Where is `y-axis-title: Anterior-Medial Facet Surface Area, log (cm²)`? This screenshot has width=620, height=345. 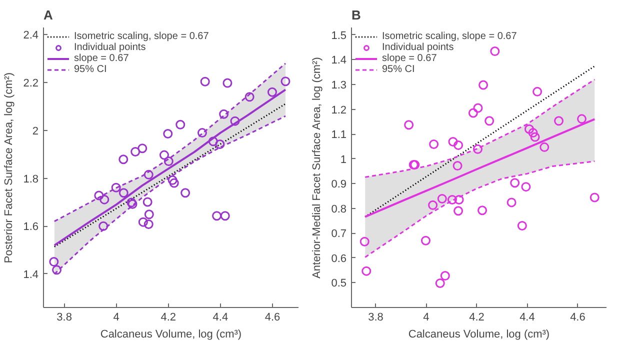 y-axis-title: Anterior-Medial Facet Surface Area, log (cm²) is located at coordinates (317, 167).